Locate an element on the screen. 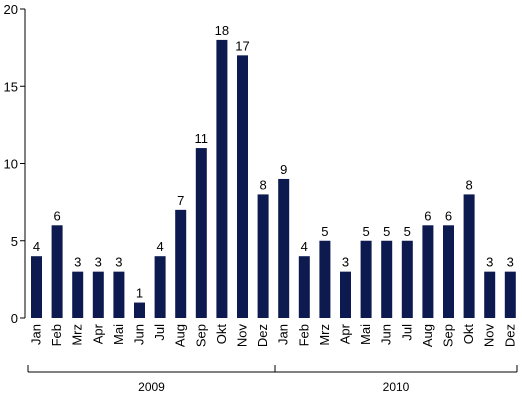 This screenshot has width=522, height=400. year-group-label: 2010 is located at coordinates (396, 387).